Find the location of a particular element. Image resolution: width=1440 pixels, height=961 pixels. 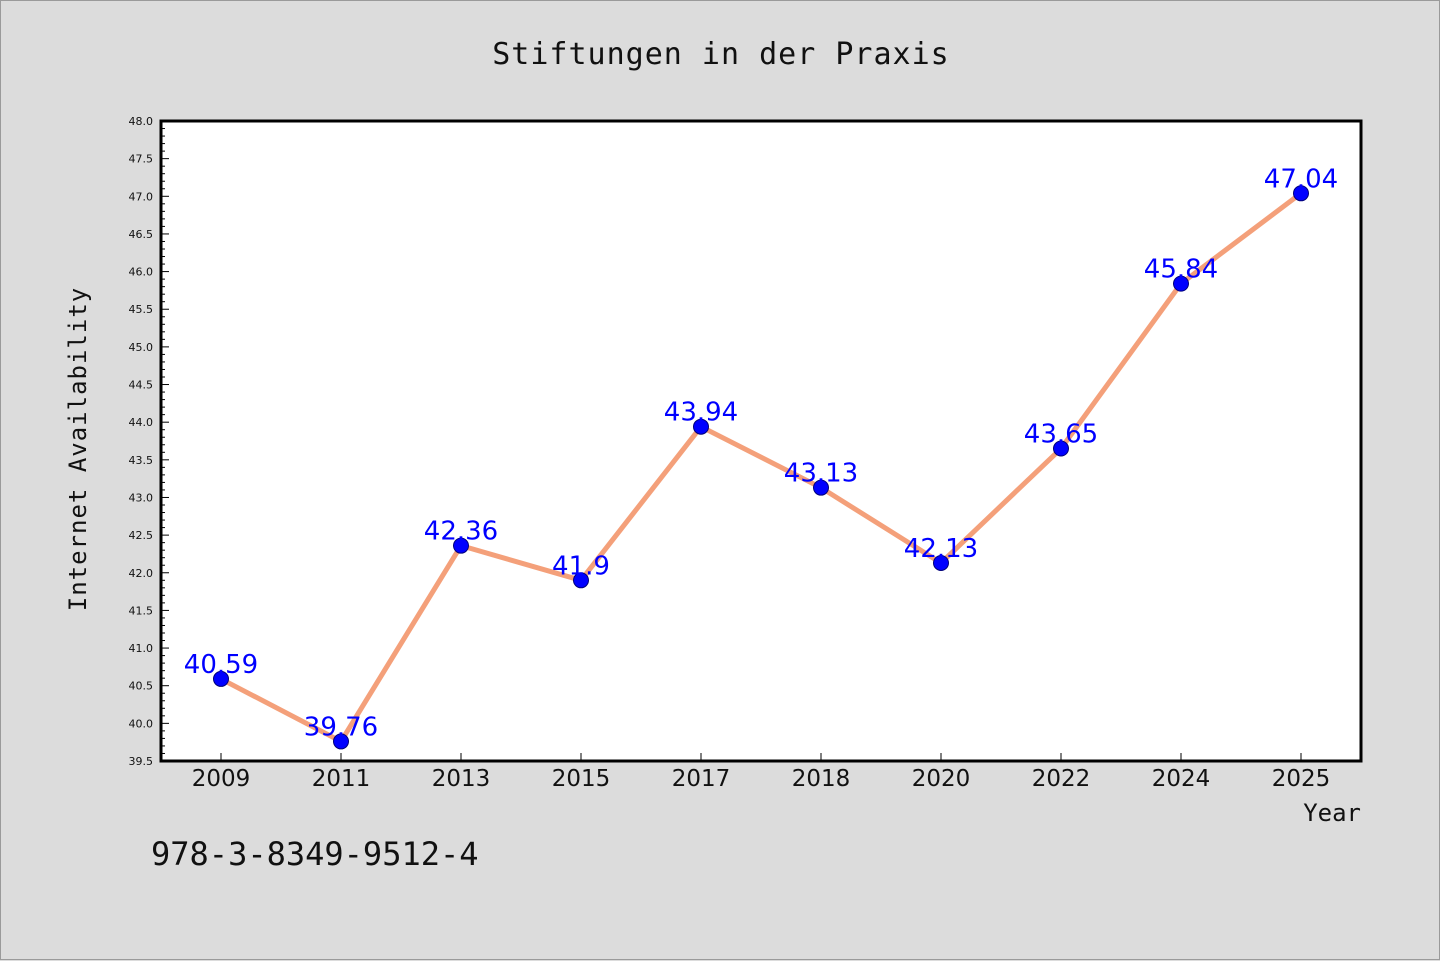

x-tick-label: 2022 is located at coordinates (1061, 779).